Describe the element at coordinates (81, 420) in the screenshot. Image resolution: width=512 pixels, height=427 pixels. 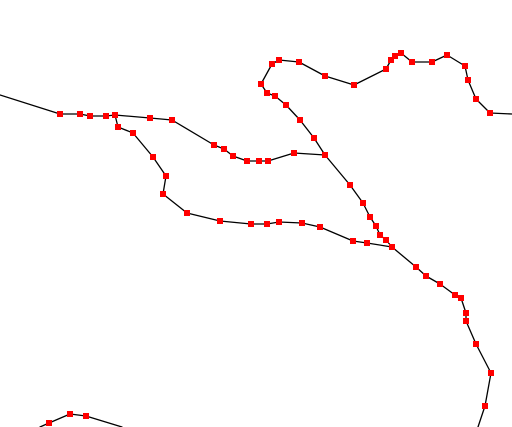
I see `polyline-southwest-fragment` at that location.